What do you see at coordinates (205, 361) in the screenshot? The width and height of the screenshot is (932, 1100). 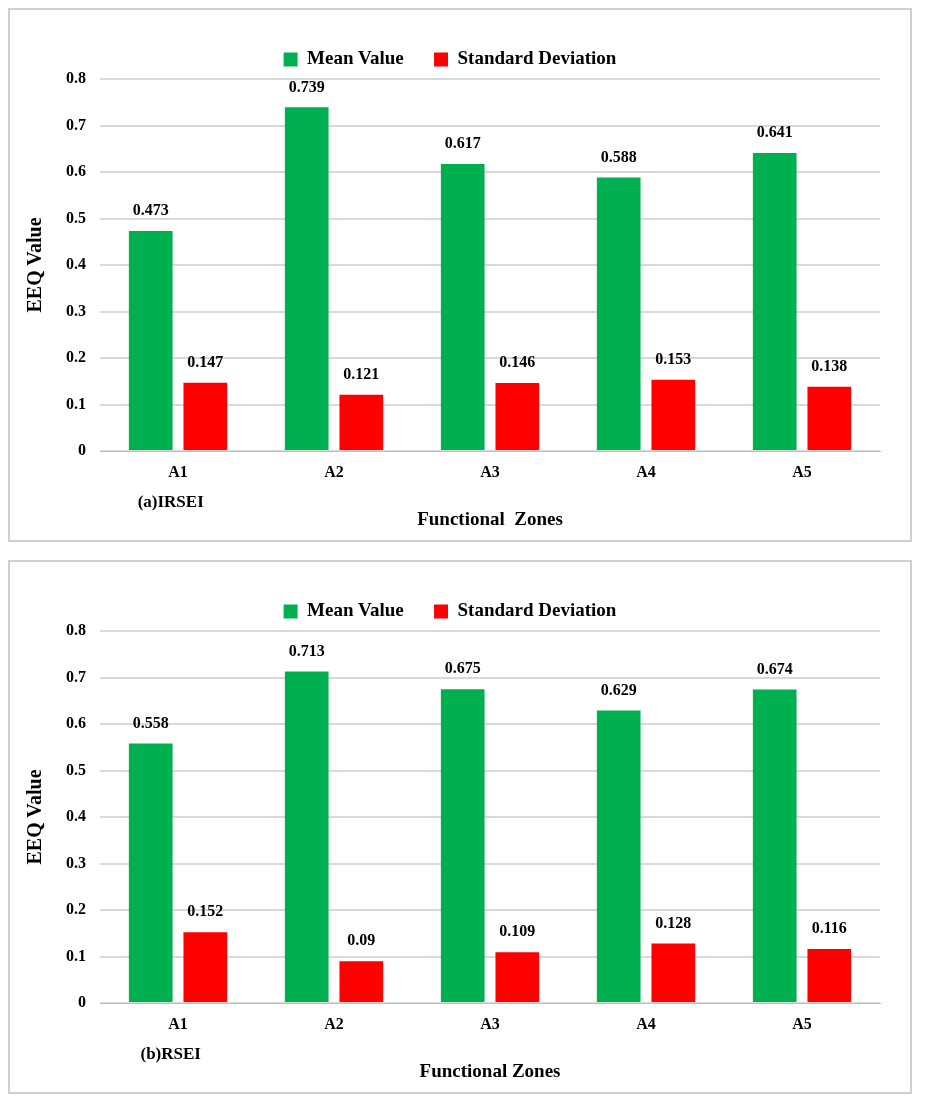 I see `data-label: 0.147` at bounding box center [205, 361].